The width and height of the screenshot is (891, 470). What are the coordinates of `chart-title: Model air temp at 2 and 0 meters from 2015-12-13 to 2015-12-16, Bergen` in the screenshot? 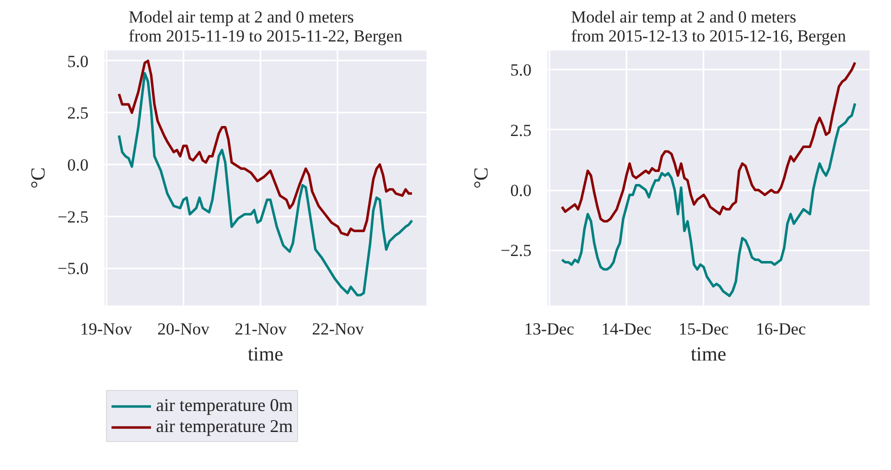 It's located at (708, 27).